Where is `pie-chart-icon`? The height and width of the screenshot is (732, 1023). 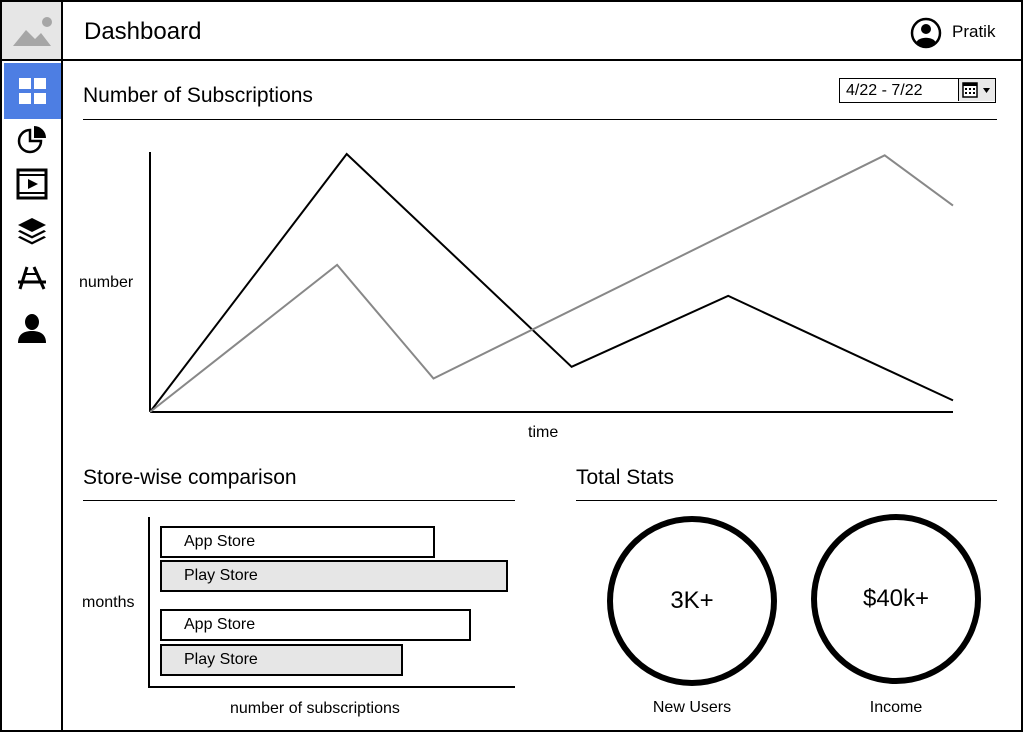
pie-chart-icon is located at coordinates (31, 140).